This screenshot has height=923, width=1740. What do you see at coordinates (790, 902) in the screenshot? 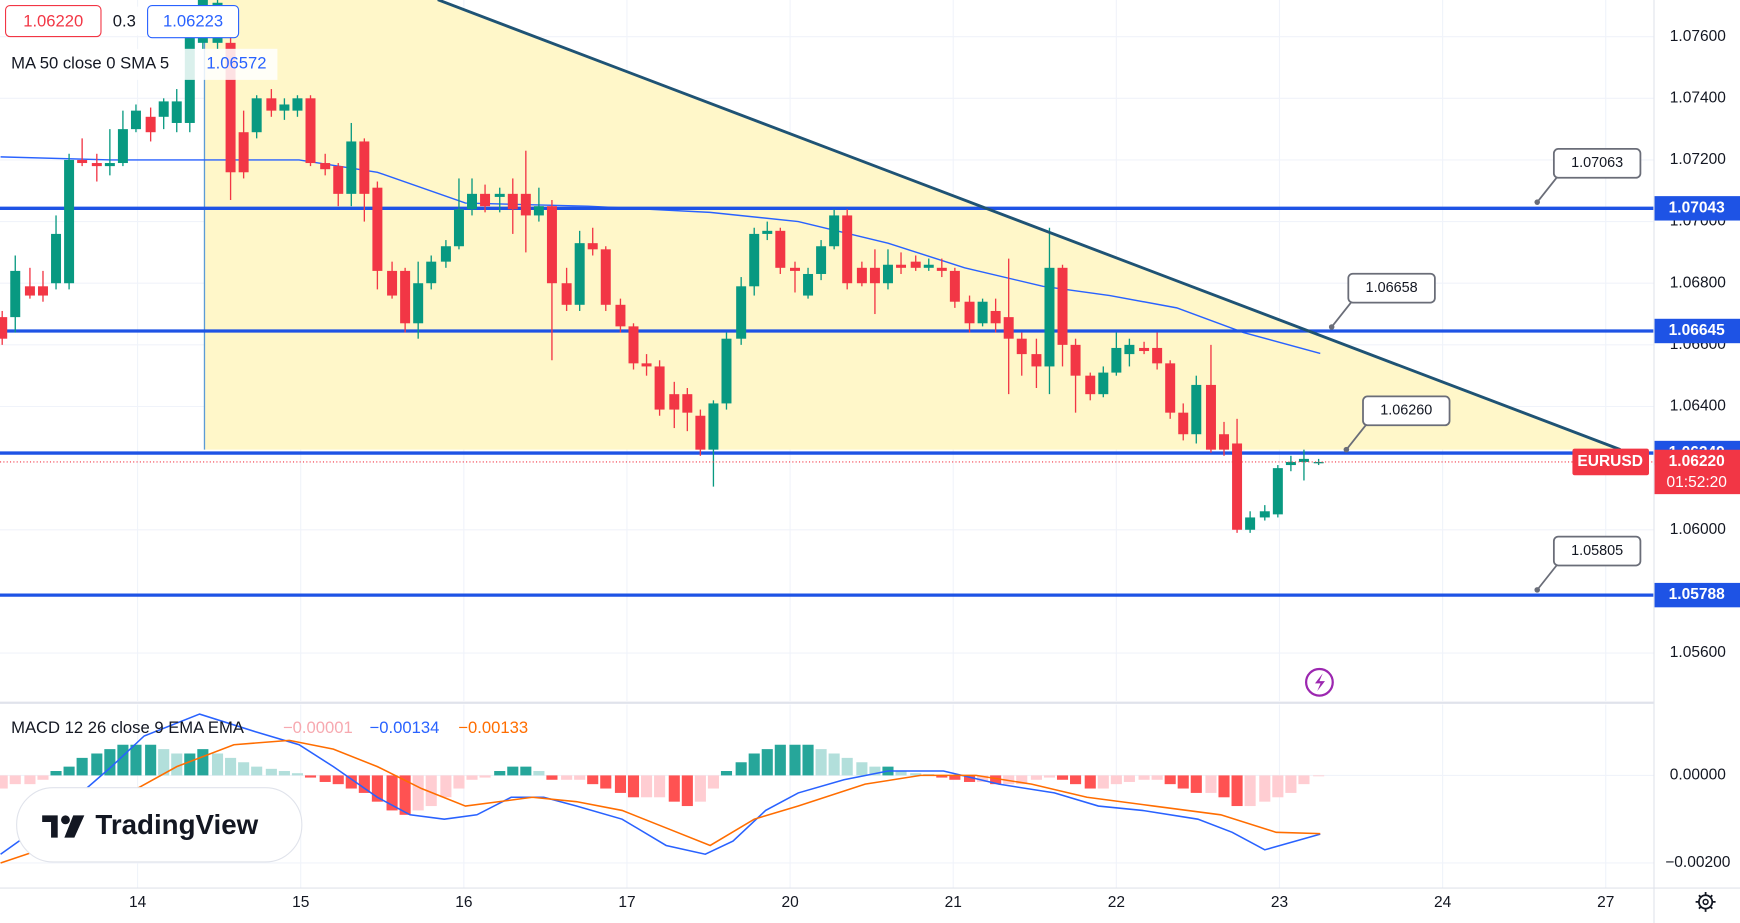
I see `x-tick-label: 20` at bounding box center [790, 902].